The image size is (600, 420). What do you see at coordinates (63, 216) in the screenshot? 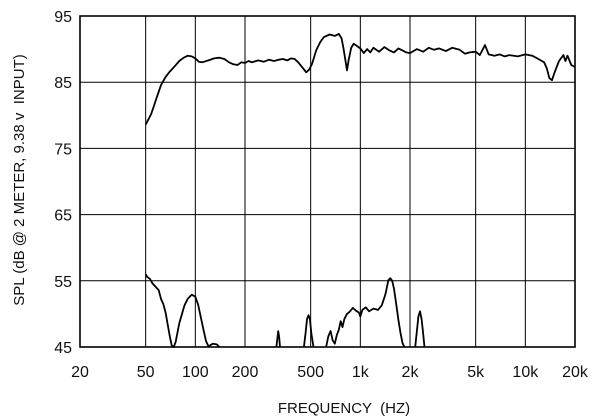
I see `y-tick-label: 65` at bounding box center [63, 216].